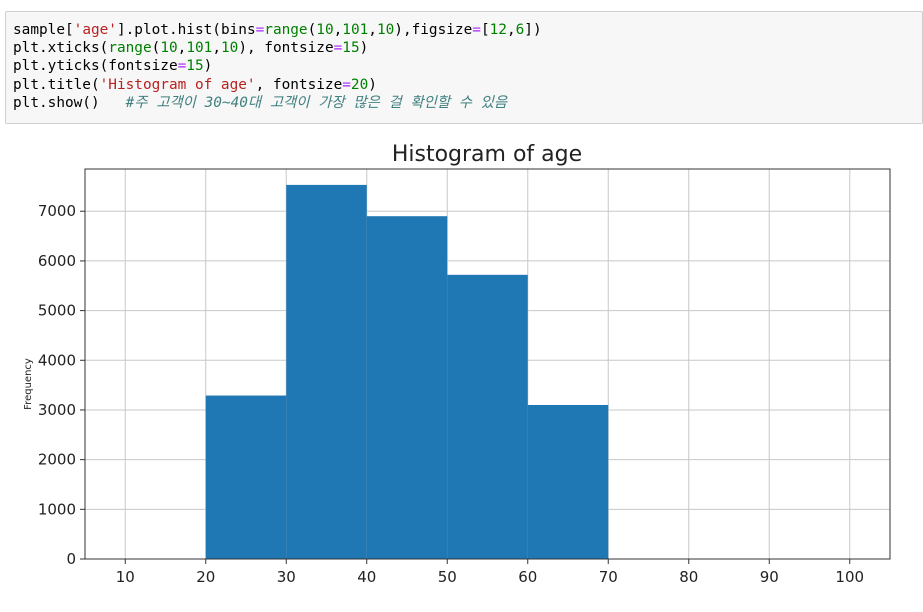  What do you see at coordinates (316, 102) in the screenshot?
I see `code-comment: #주 고객이 30~40대 고객이 가장 많은 걸 확인할 수 있음` at bounding box center [316, 102].